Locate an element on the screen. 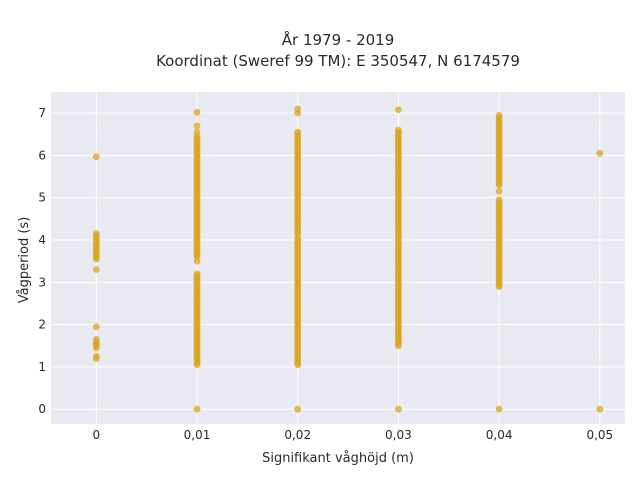  x-axis-ticks: 0 0,01 0,02 0,03 0,04 0,05 is located at coordinates (352, 435).